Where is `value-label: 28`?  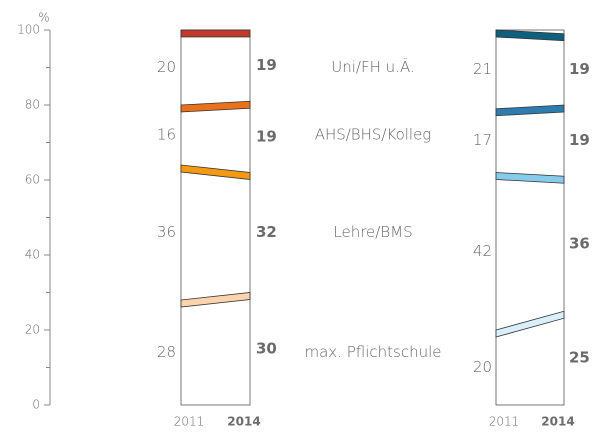 value-label: 28 is located at coordinates (166, 352).